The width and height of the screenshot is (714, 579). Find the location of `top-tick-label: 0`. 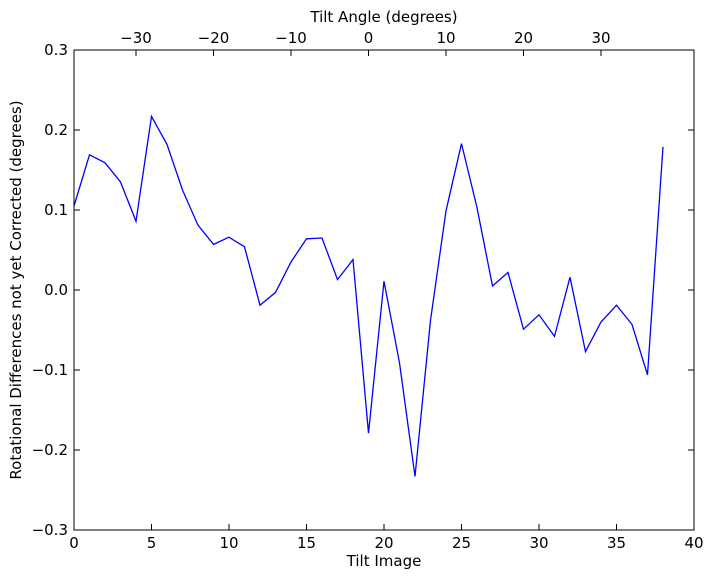

top-tick-label: 0 is located at coordinates (369, 38).